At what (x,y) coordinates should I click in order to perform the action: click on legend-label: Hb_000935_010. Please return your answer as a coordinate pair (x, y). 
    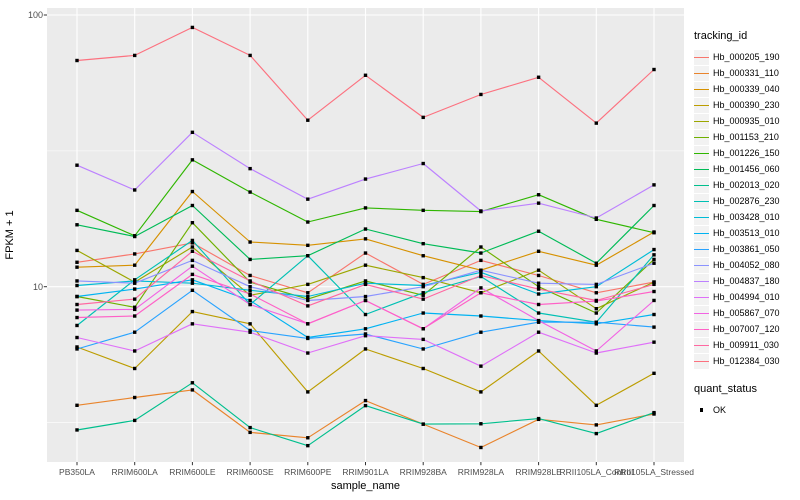
    Looking at the image, I should click on (746, 121).